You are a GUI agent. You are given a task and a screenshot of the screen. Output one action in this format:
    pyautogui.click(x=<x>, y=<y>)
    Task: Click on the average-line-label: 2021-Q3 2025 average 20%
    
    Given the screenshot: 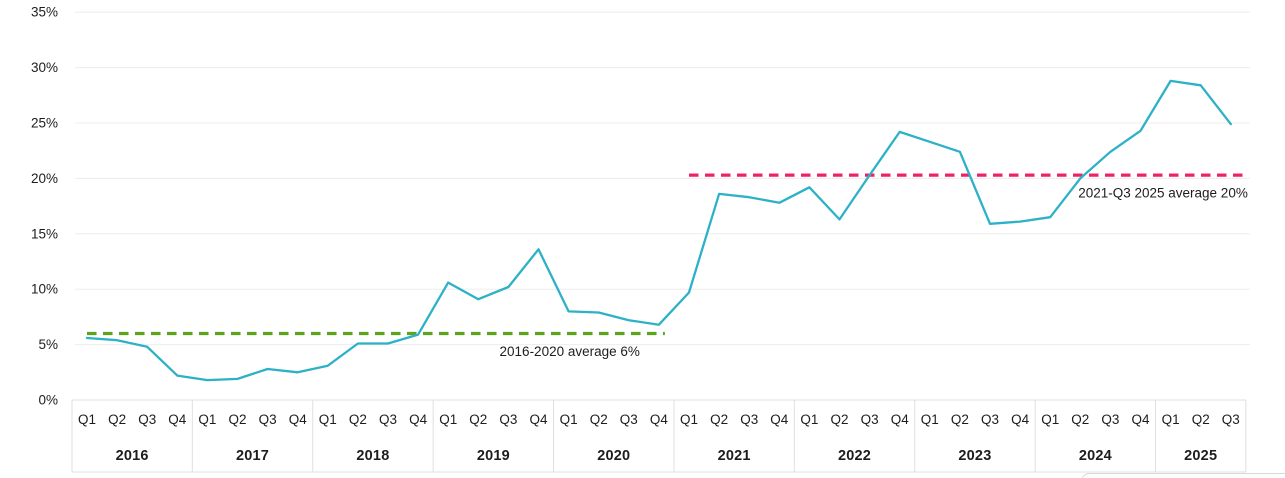 What is the action you would take?
    pyautogui.click(x=1163, y=193)
    